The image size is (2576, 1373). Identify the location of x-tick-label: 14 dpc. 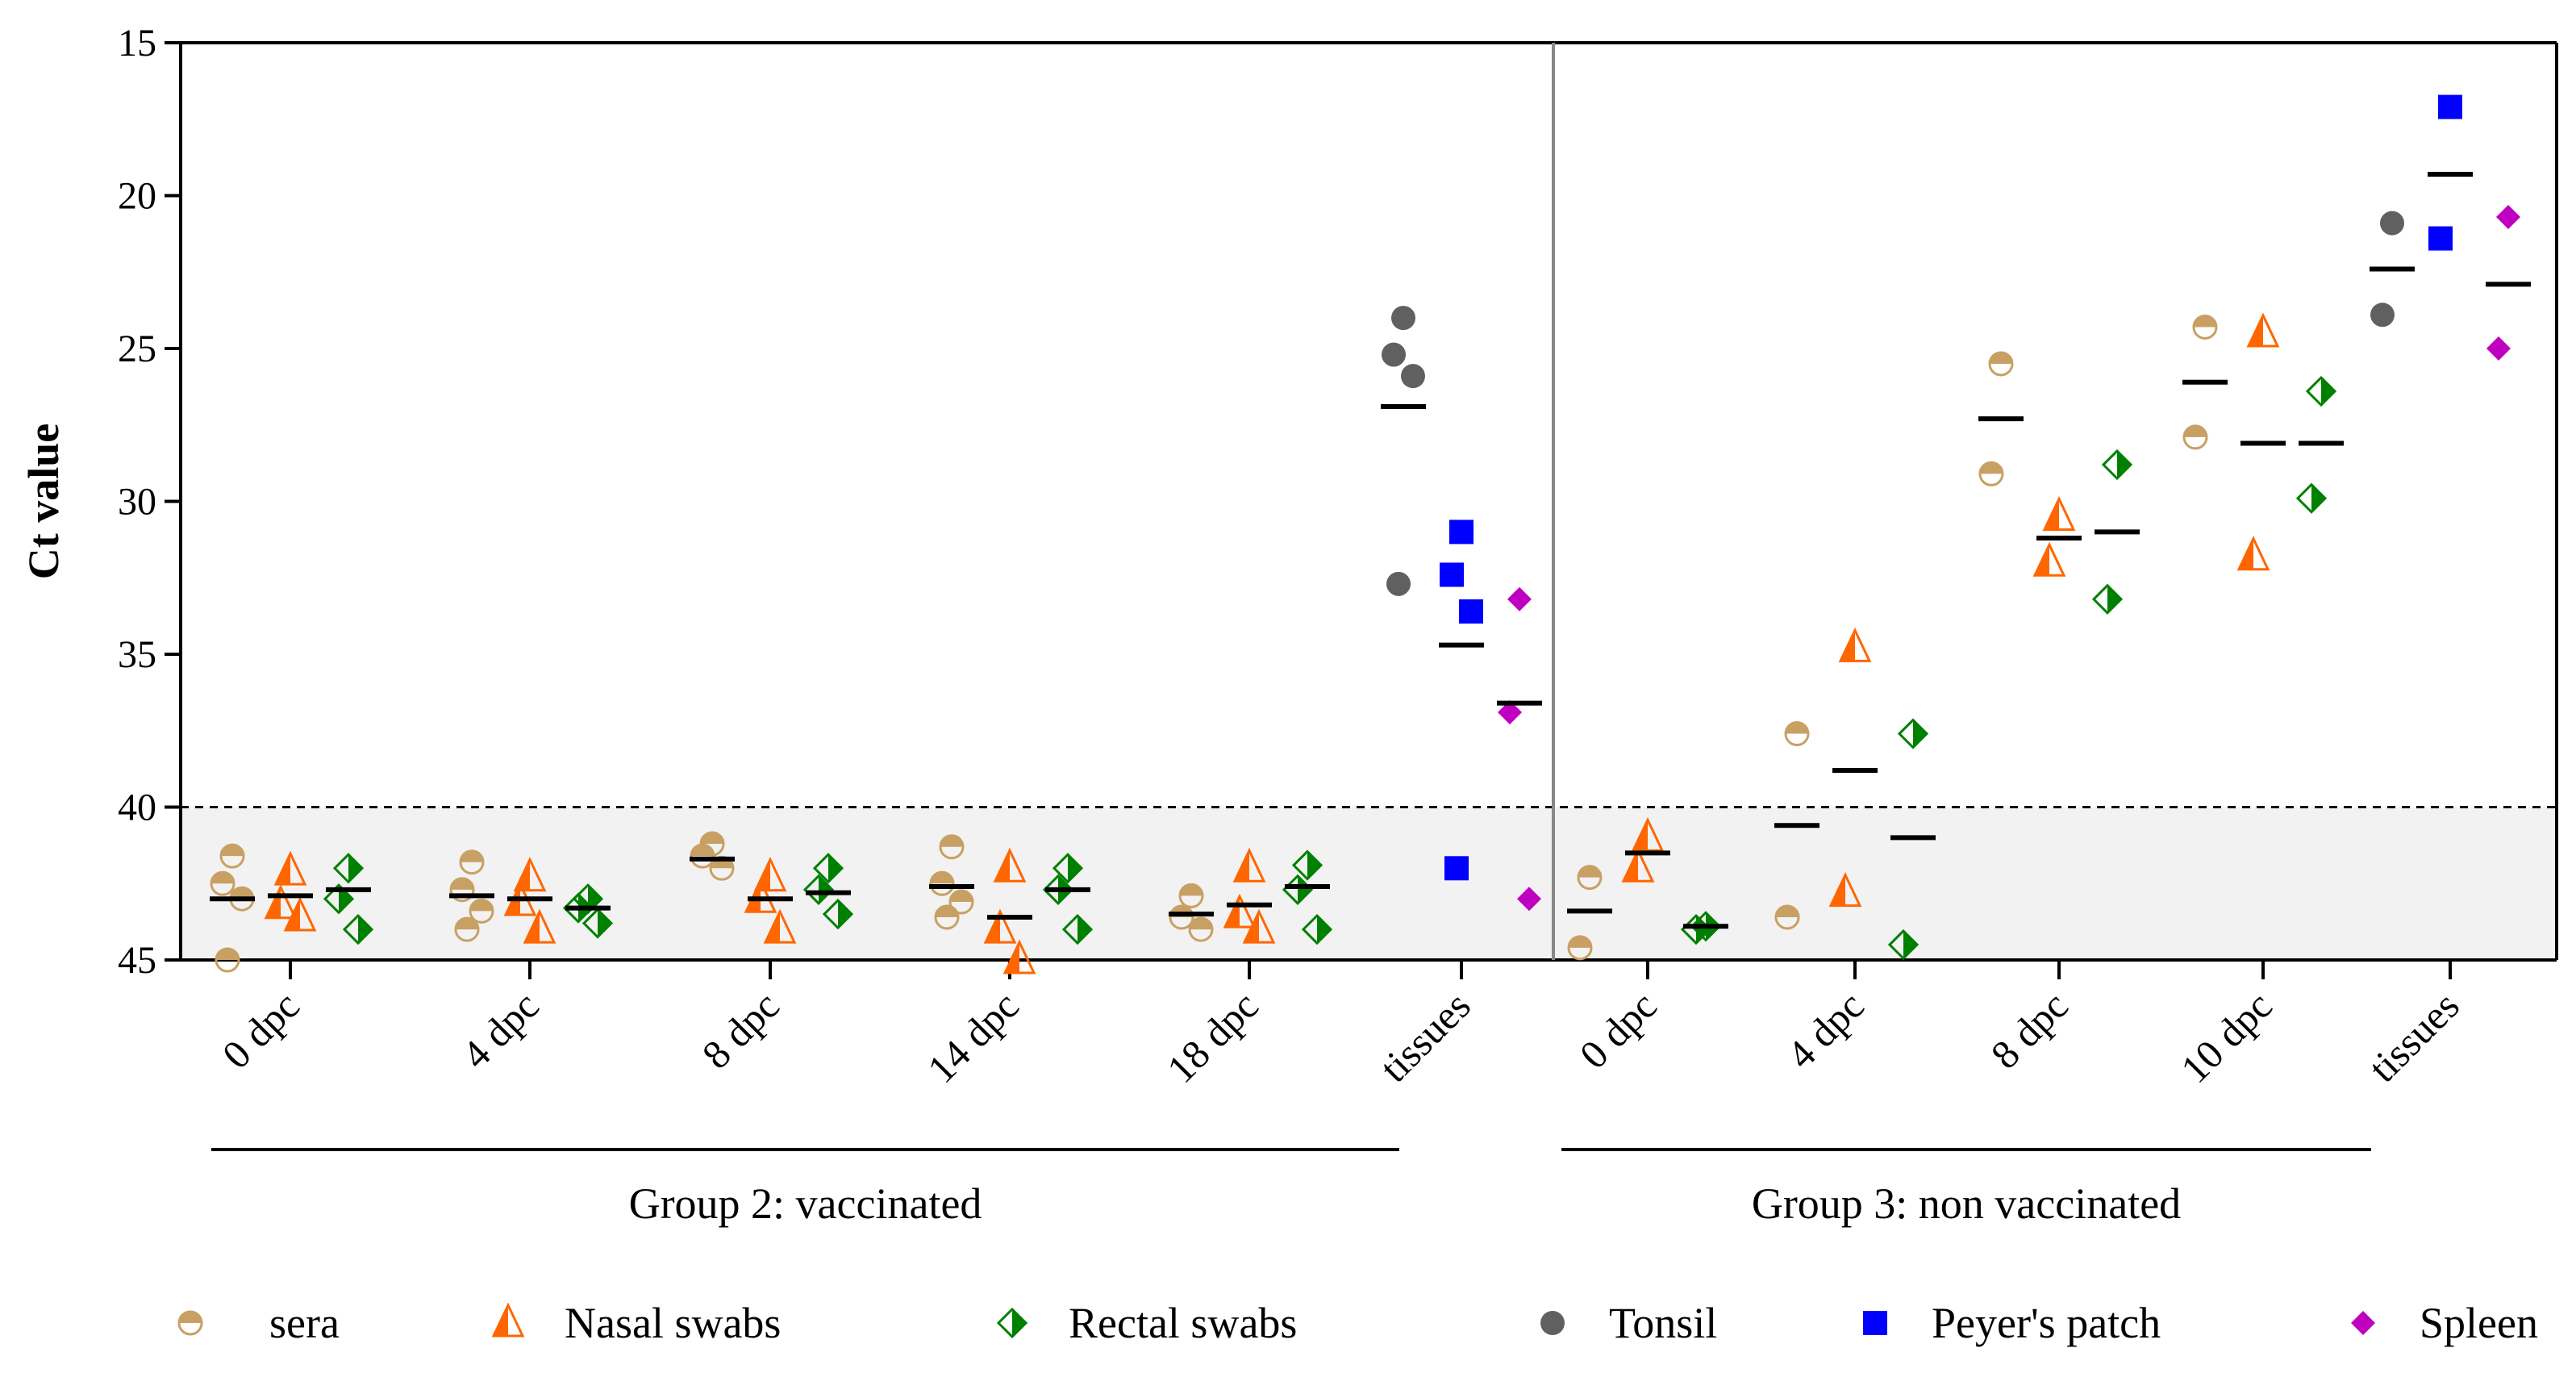
(973, 1037).